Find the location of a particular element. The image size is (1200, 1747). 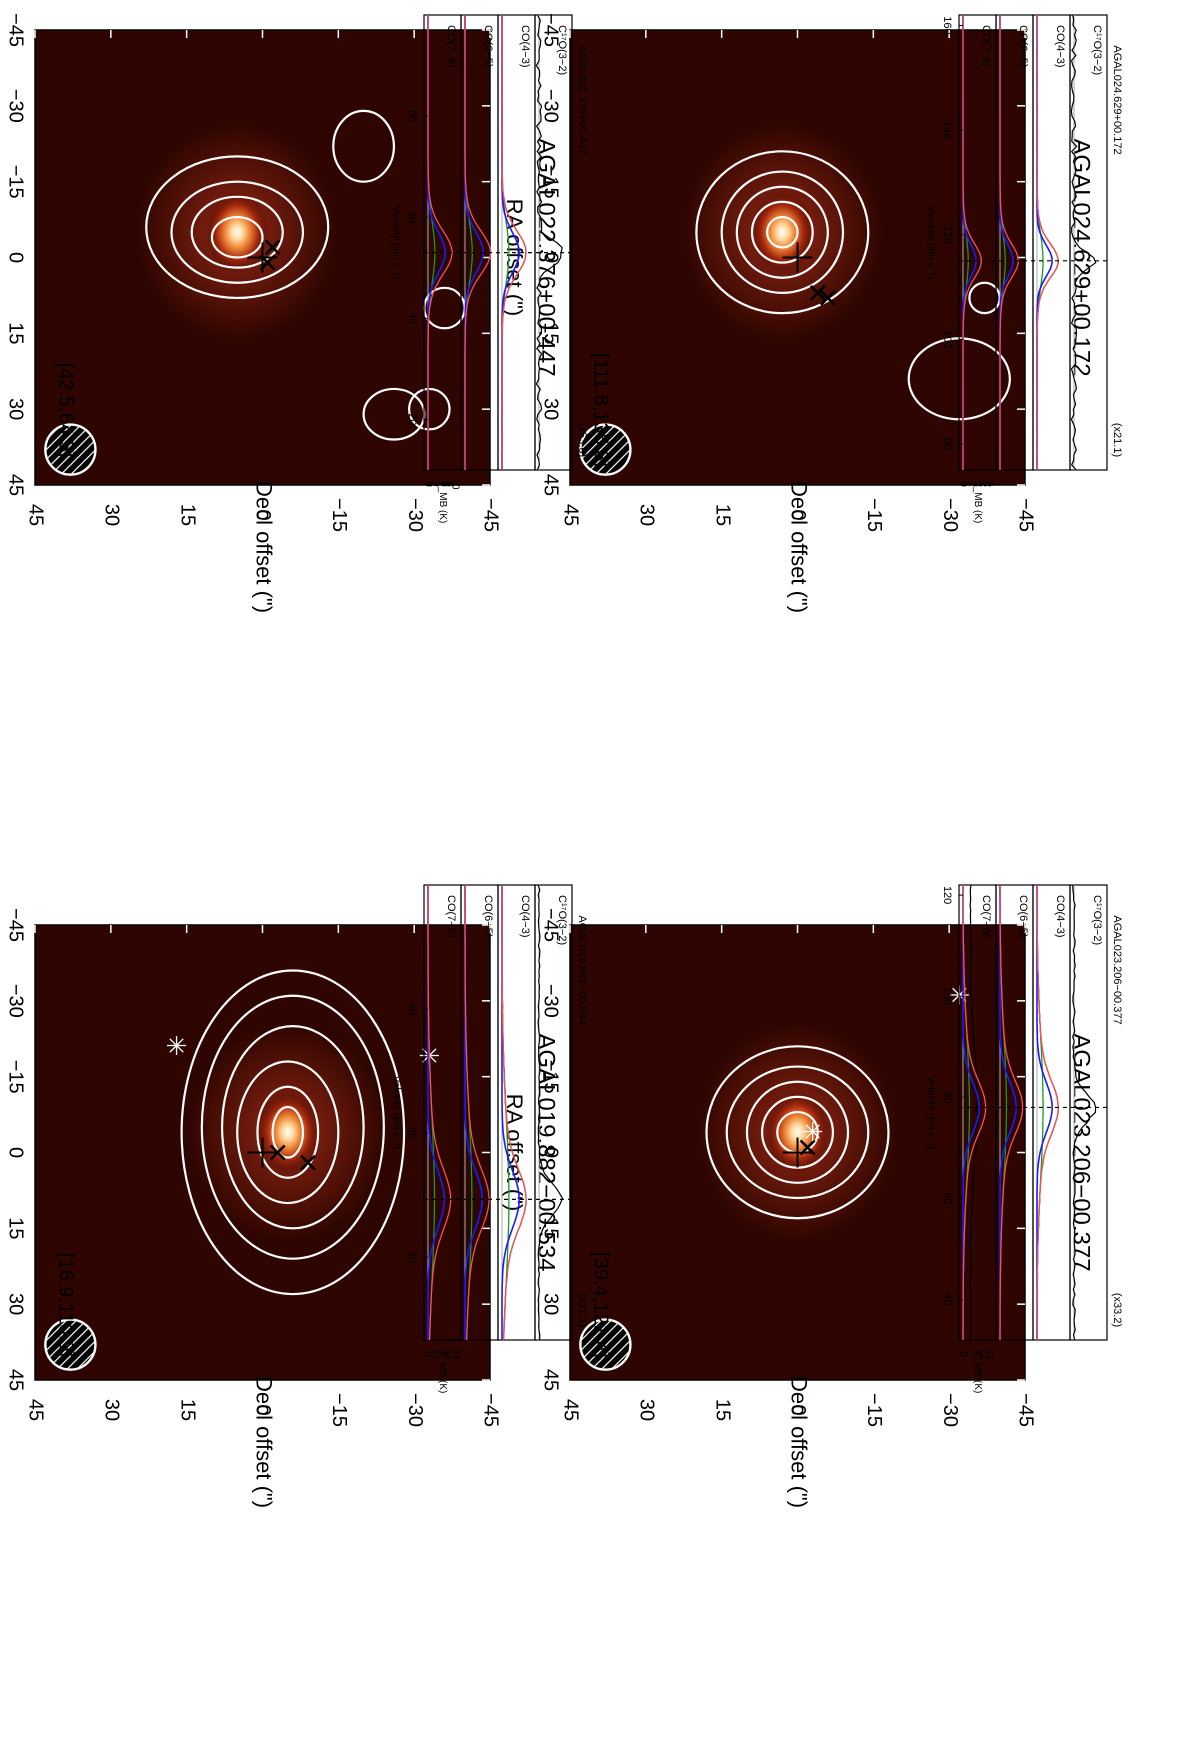

spectrum-line-label: CO(6−5) is located at coordinates (1023, 46).